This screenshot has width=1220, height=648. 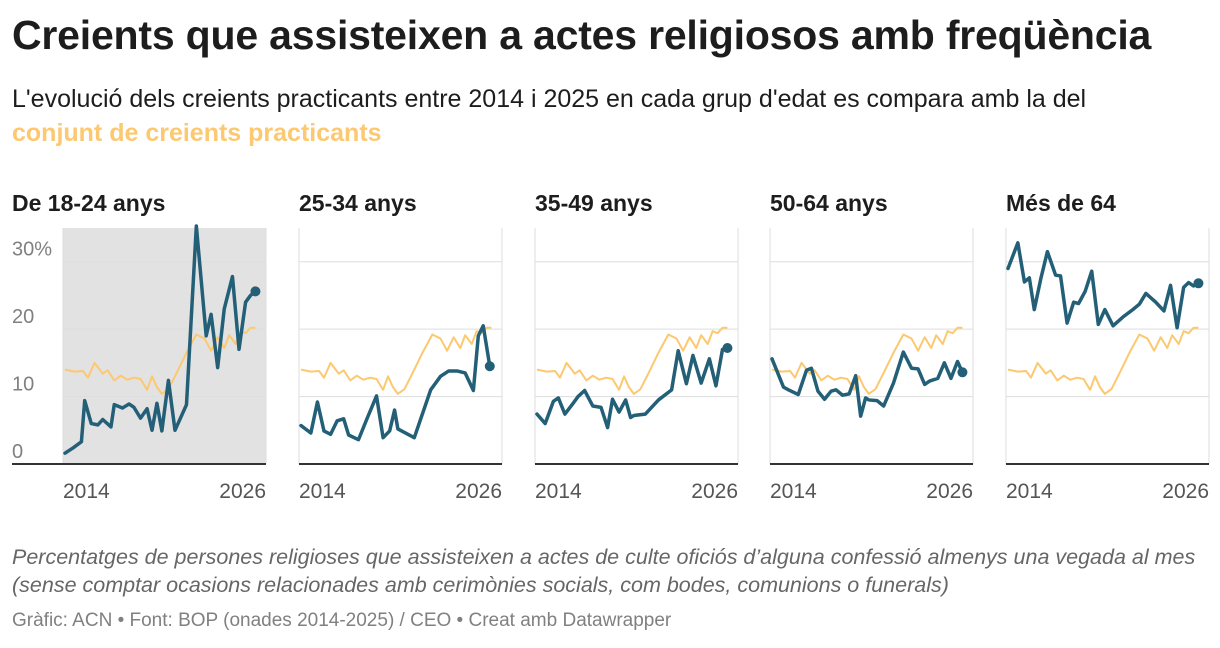 I want to click on panel-highlight-background, so click(x=164, y=346).